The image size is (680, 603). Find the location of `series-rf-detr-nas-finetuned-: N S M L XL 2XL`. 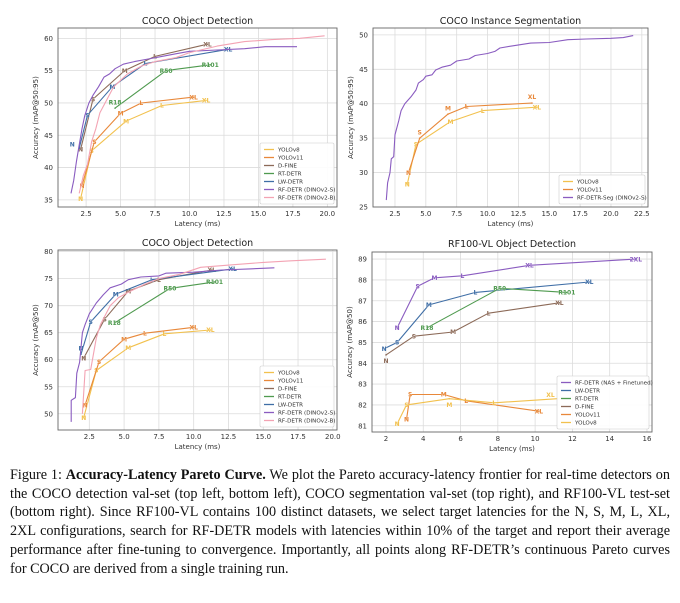

series-rf-detr-nas-finetuned-: N S M L XL 2XL is located at coordinates (519, 294).